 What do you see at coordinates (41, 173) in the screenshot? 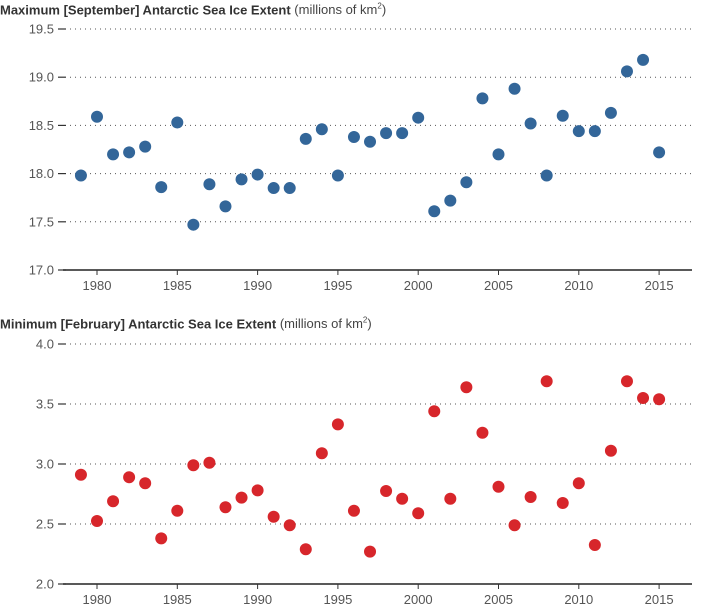
I see `y-tick-label: 18.0` at bounding box center [41, 173].